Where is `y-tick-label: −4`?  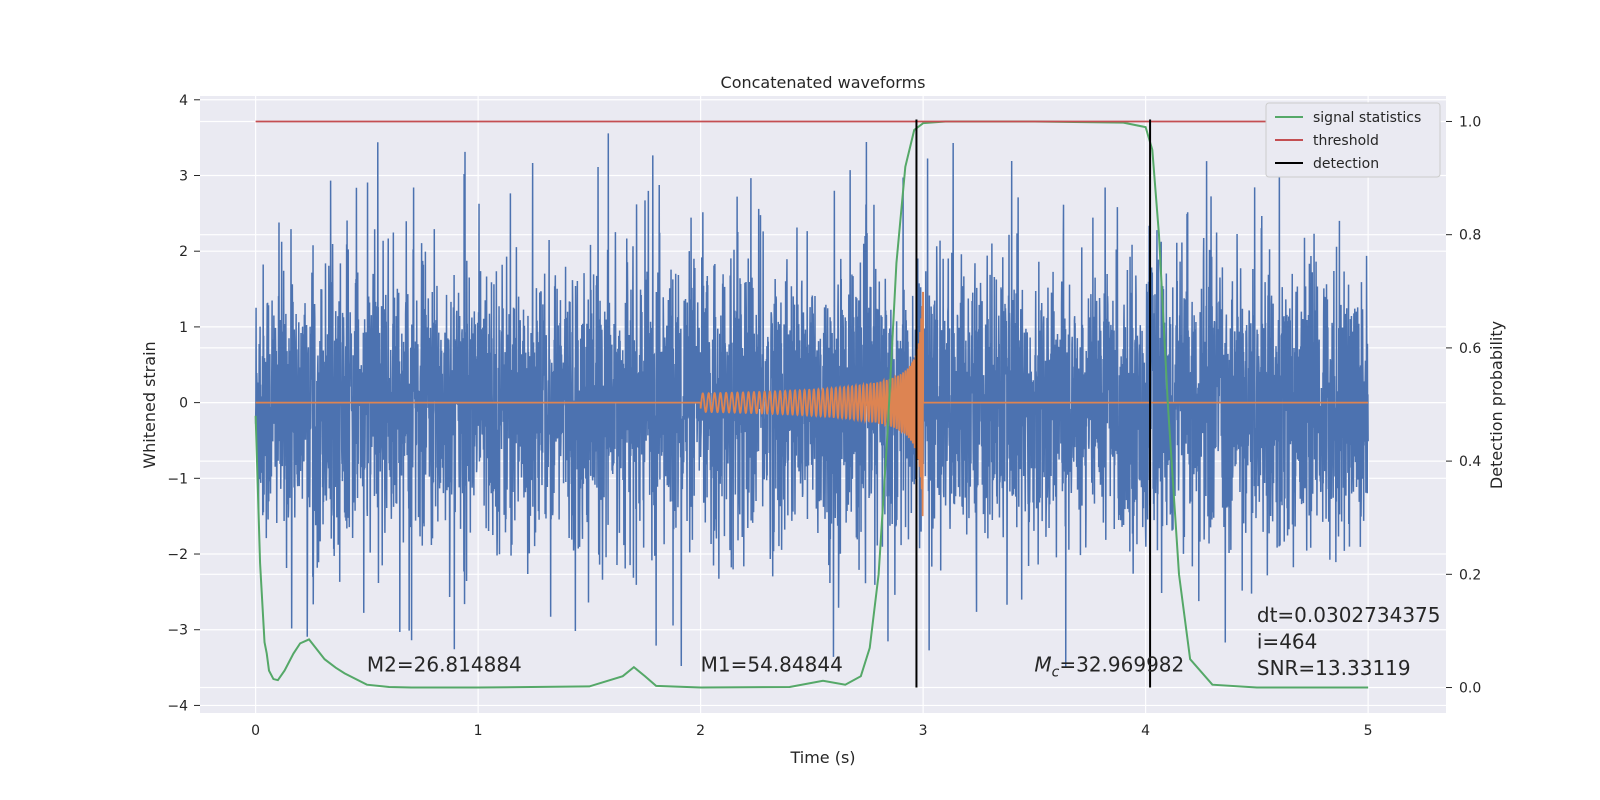 y-tick-label: −4 is located at coordinates (177, 706).